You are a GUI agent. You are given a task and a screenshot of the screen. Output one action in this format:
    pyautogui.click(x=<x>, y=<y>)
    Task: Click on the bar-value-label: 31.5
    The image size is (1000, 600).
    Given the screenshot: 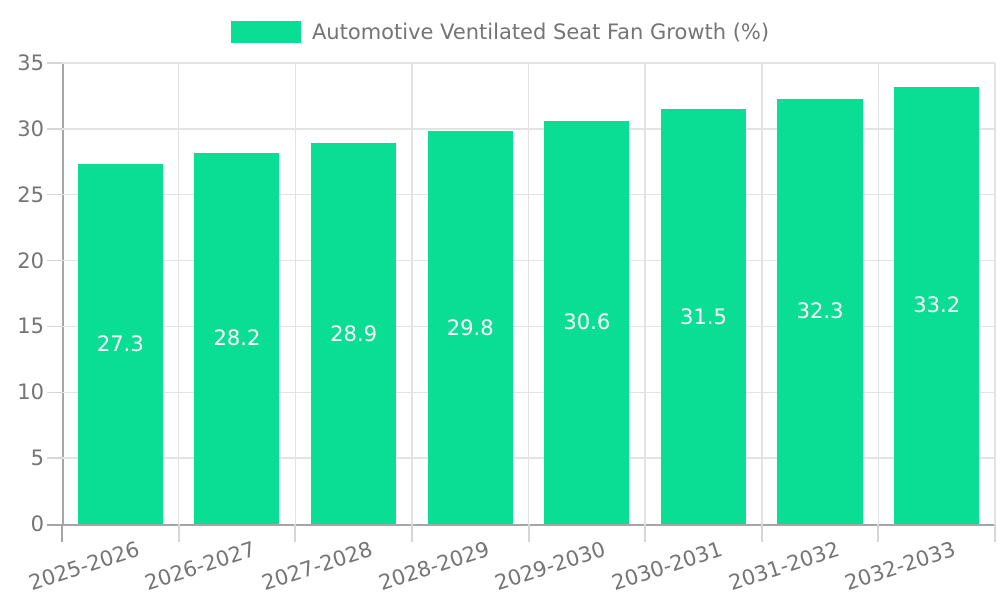 What is the action you would take?
    pyautogui.click(x=703, y=316)
    